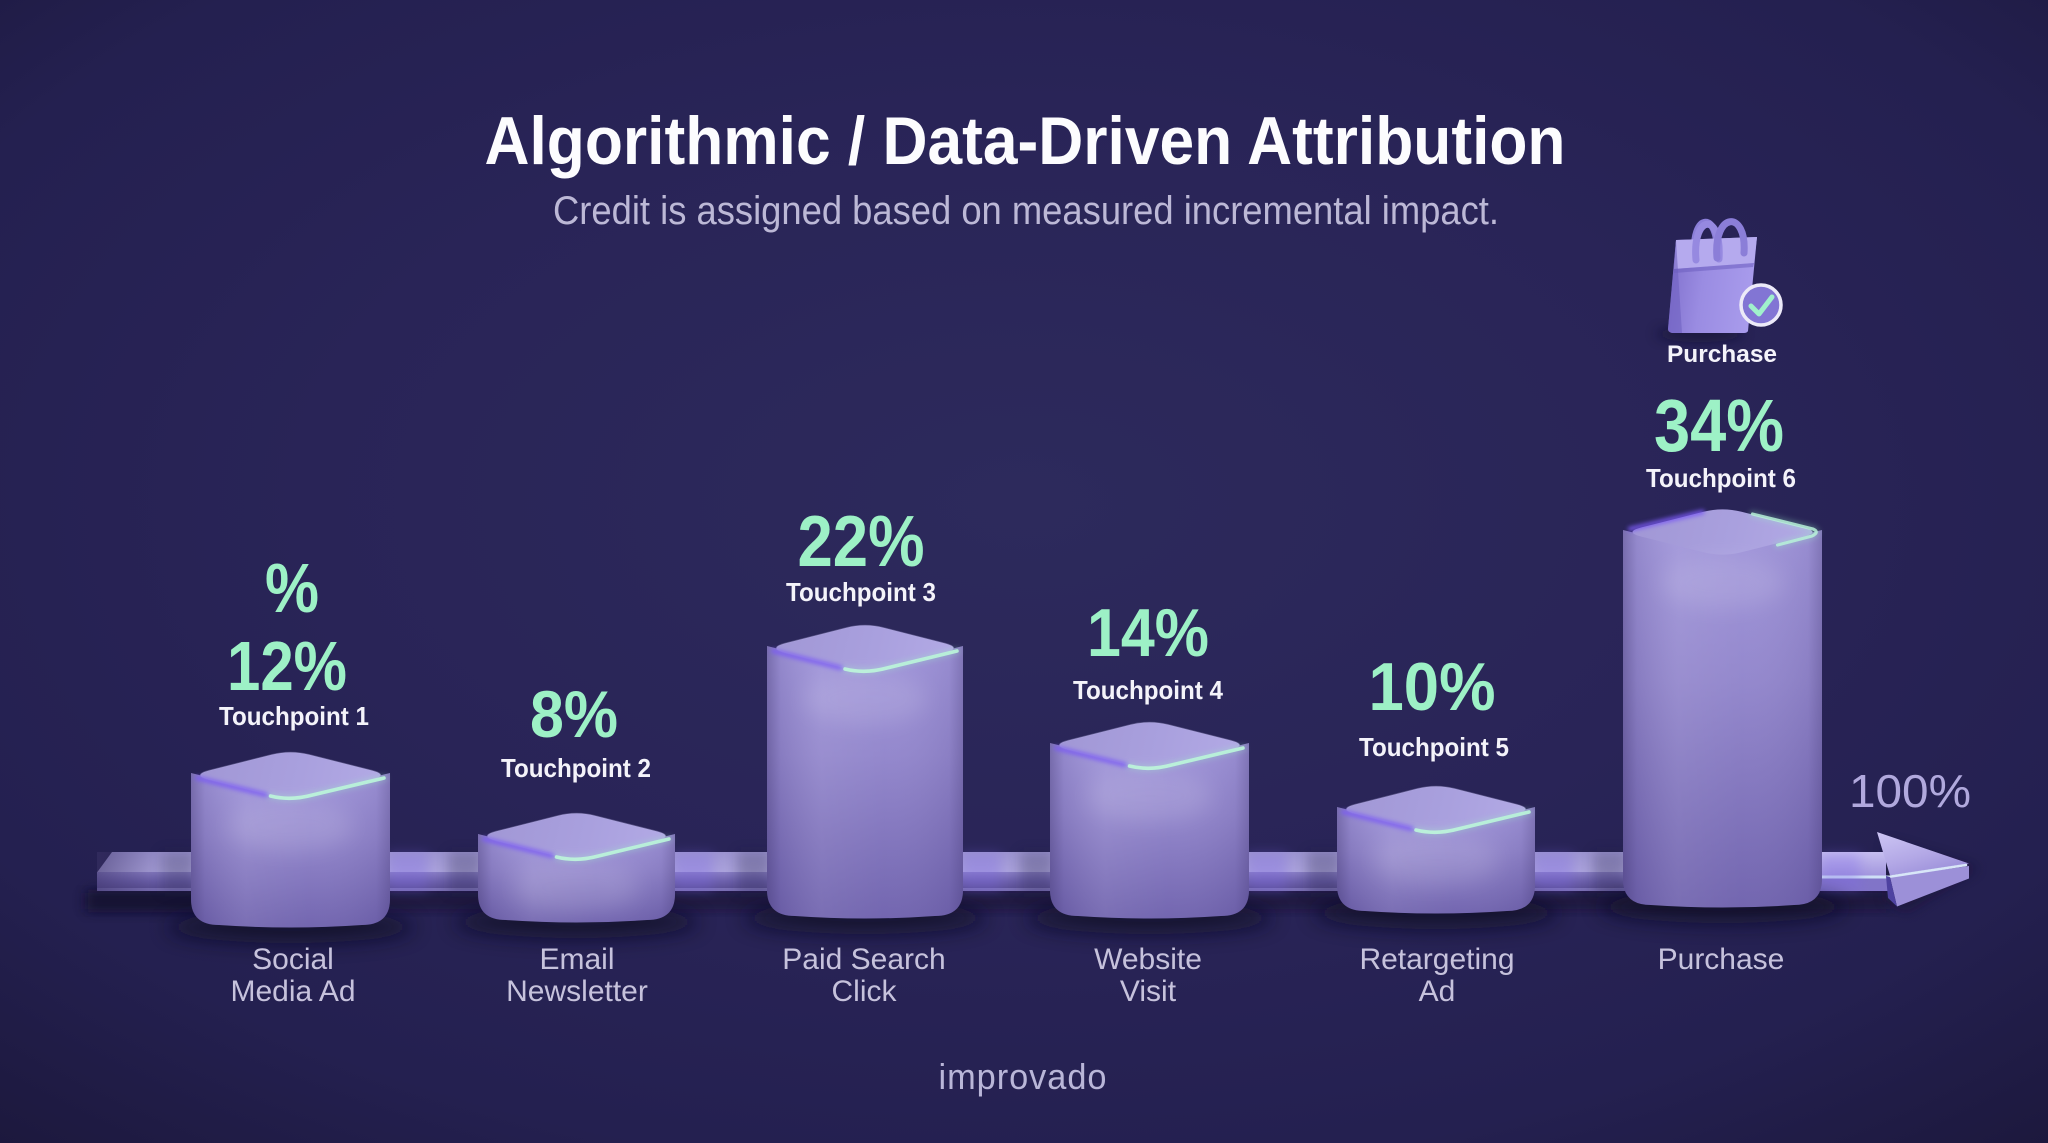 The image size is (2048, 1143). What do you see at coordinates (1025, 141) in the screenshot?
I see `svg-text:Algorithmic / Data-Driven Attr: Algorithmic / Data-Driven Attribution` at bounding box center [1025, 141].